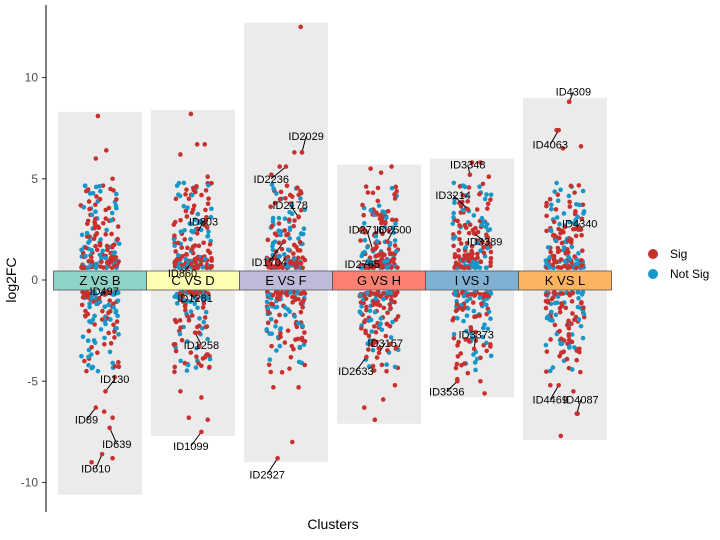 Image resolution: width=720 pixels, height=540 pixels. I want to click on annotation-label: ID1258, so click(201, 346).